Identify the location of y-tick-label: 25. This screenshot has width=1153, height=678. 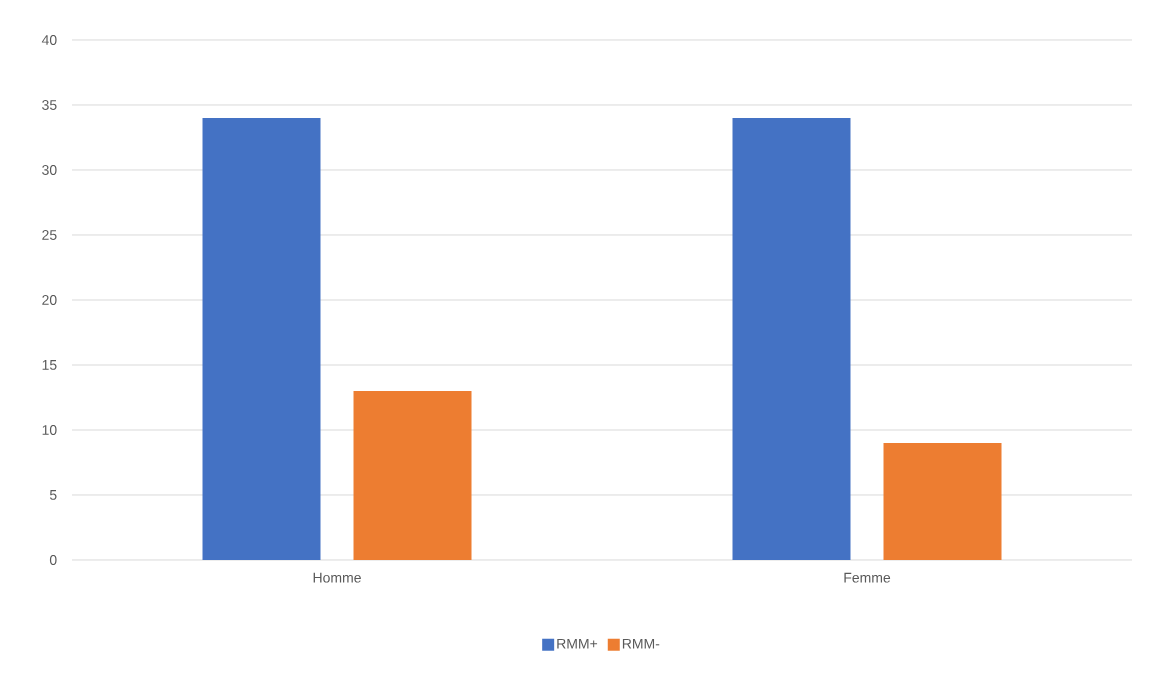
(49, 235).